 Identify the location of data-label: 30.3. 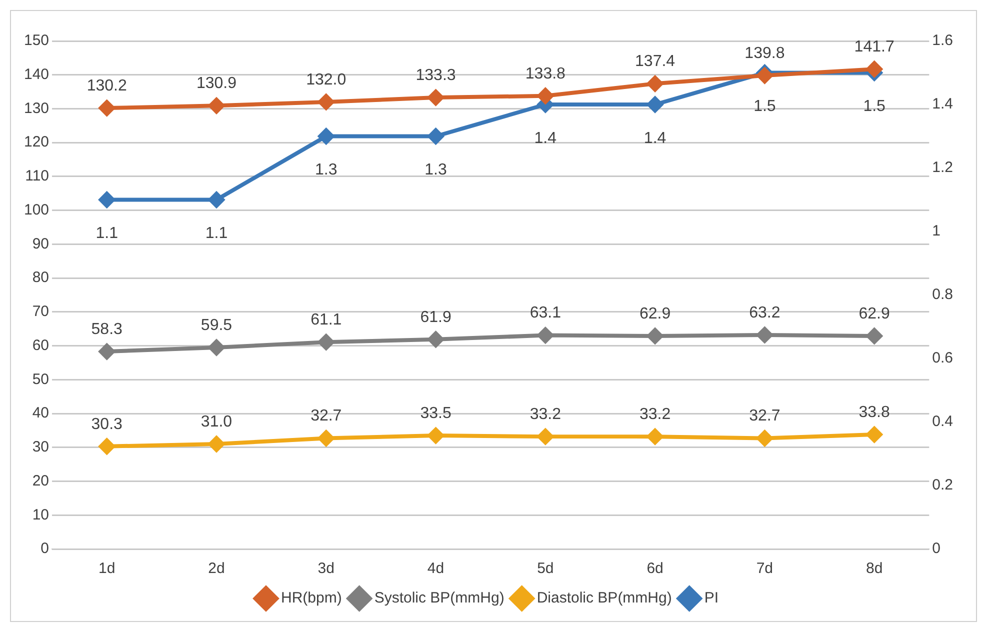
(107, 424).